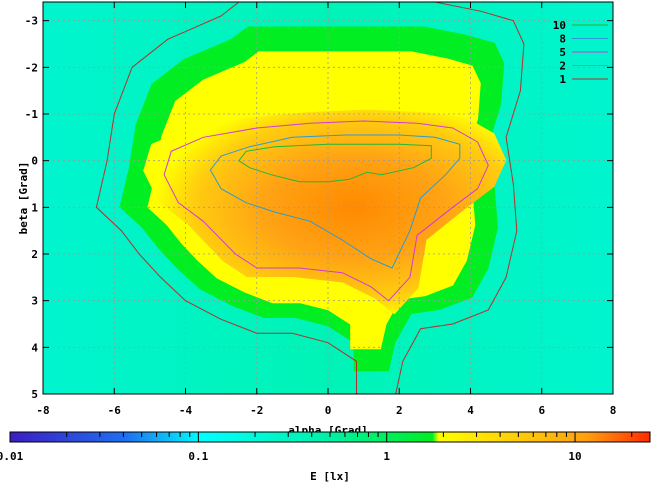  I want to click on colorbar-tick-label: 0.1, so click(198, 456).